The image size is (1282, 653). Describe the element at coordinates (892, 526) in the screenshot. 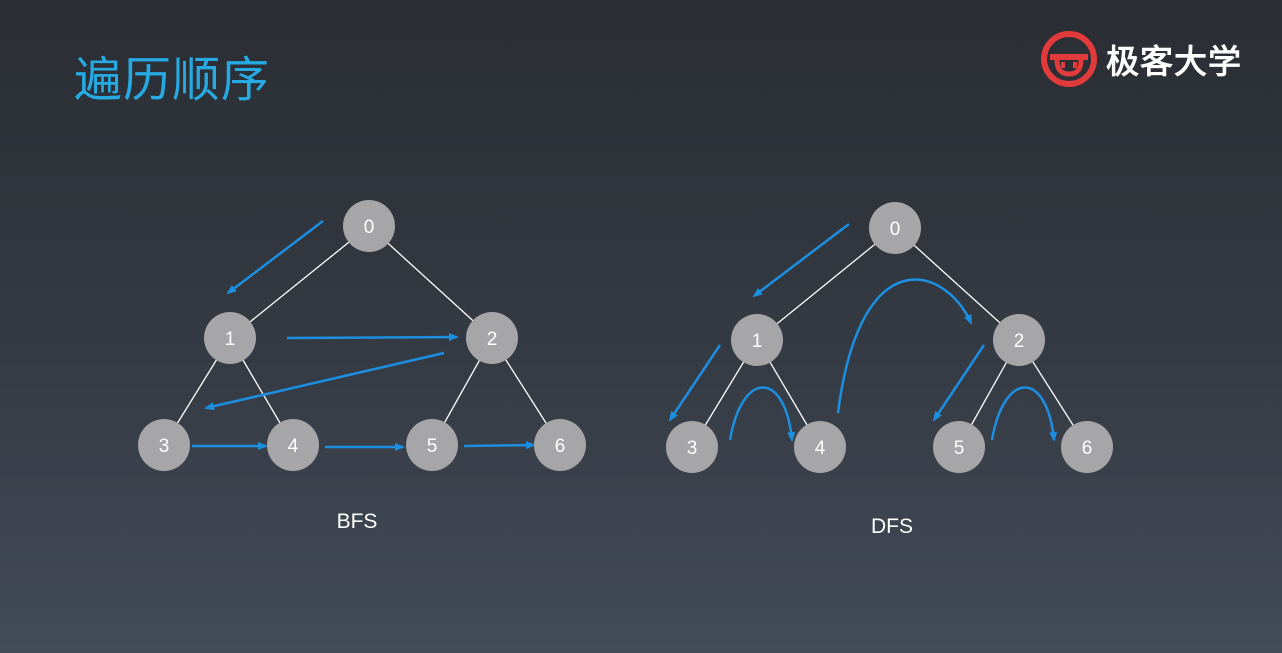

I see `dfs-caption: DFS` at that location.